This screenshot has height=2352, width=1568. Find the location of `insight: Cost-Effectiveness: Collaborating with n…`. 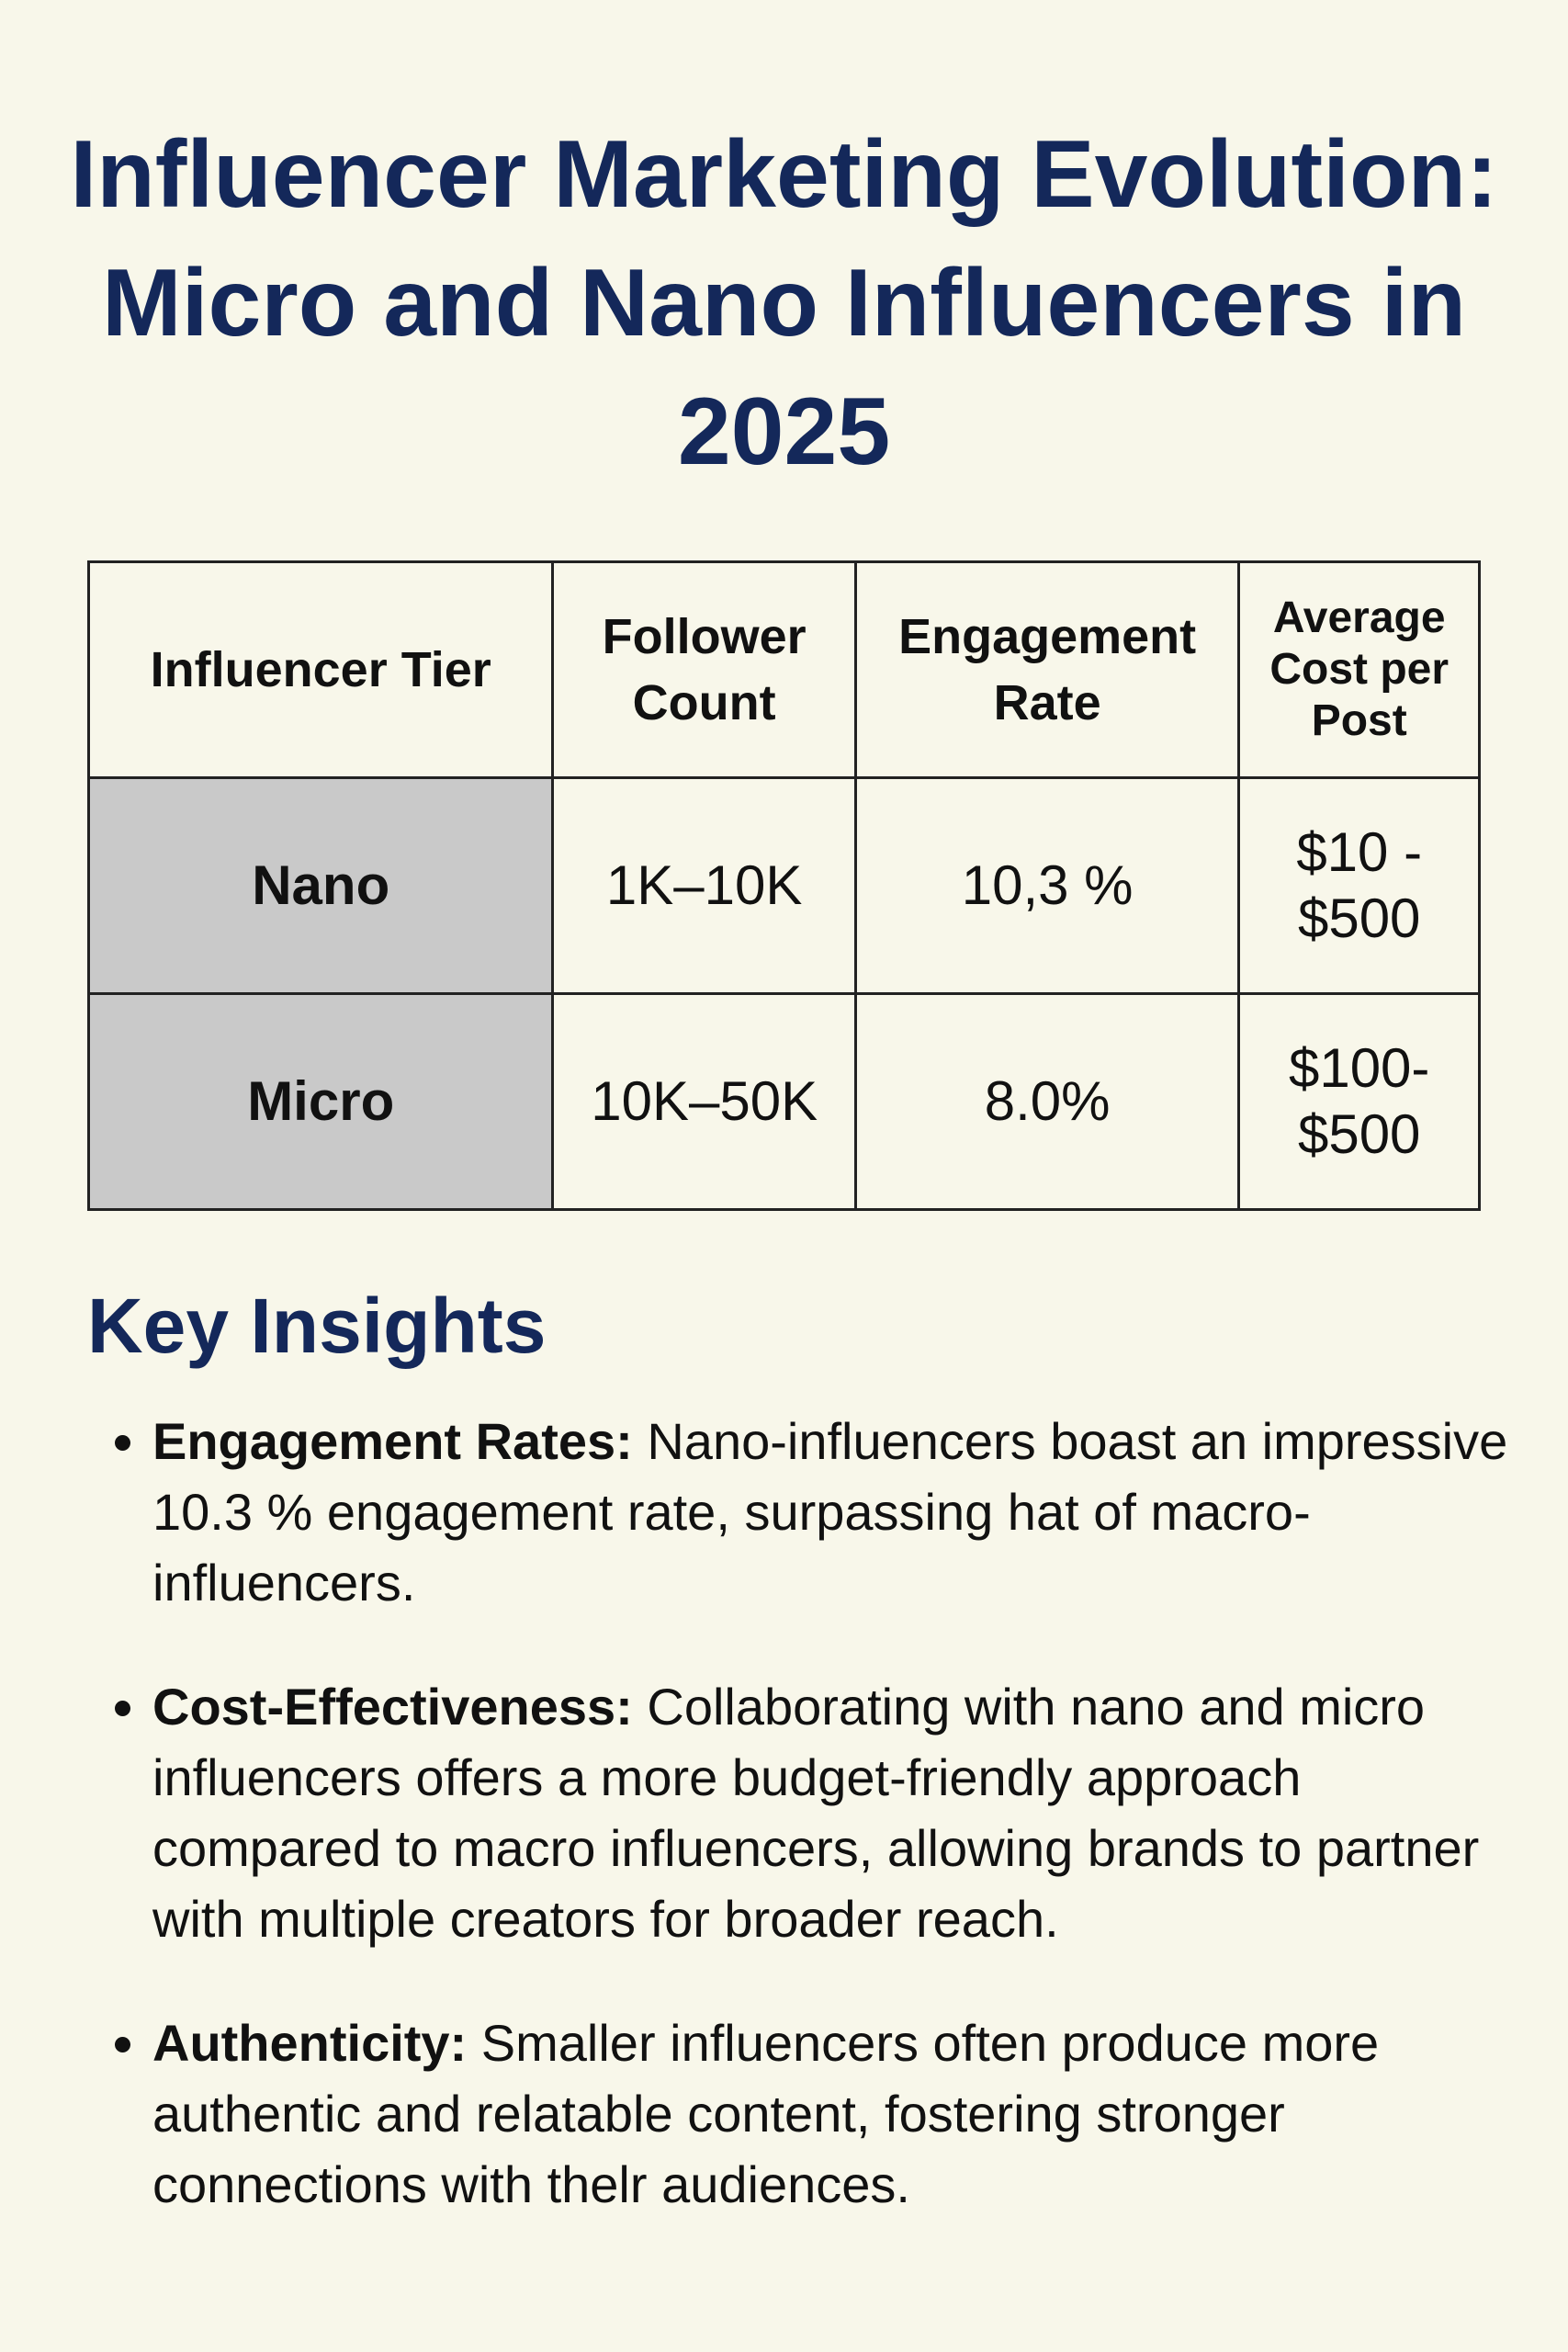

insight: Cost-Effectiveness: Collaborating with n… is located at coordinates (846, 1813).